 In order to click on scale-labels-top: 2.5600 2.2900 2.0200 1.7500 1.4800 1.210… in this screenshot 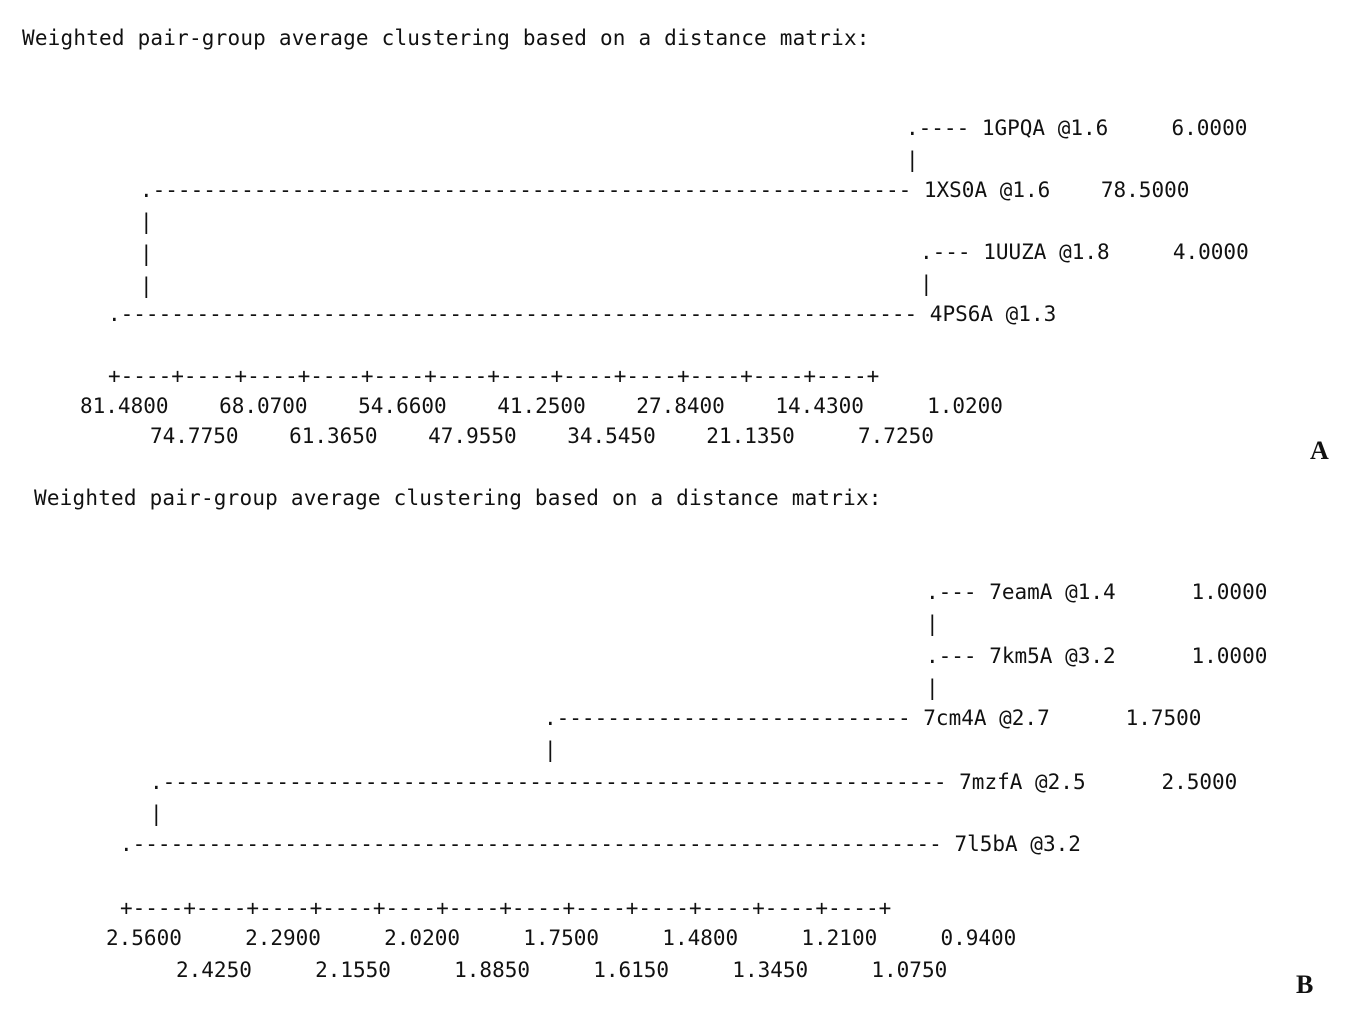, I will do `click(561, 938)`.